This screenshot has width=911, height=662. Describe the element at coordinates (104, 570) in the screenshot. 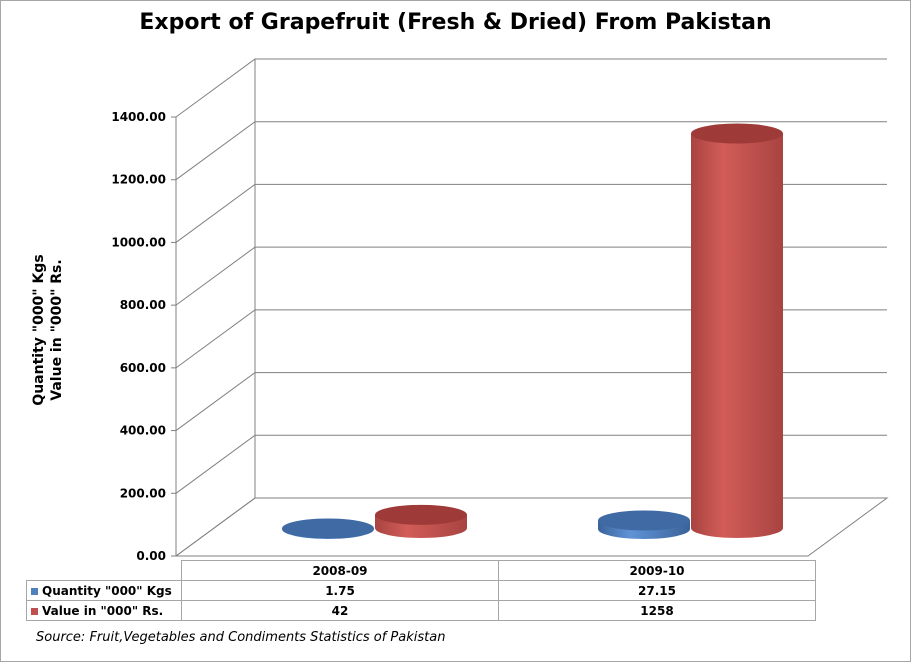

I see `data-table-corner` at that location.